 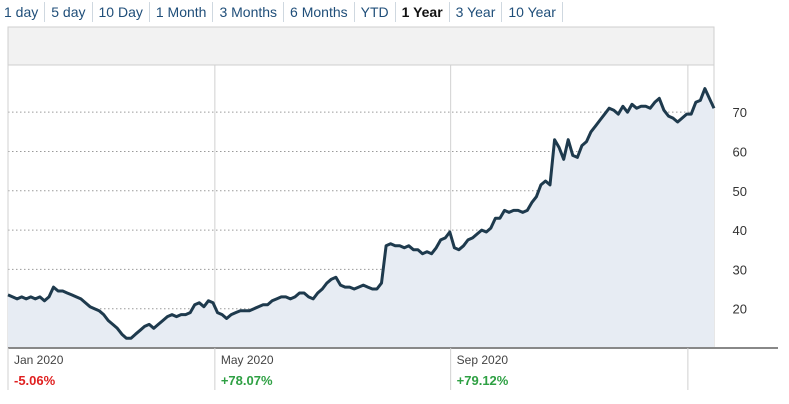 I want to click on tab-3-year: 3 Year, so click(x=476, y=12).